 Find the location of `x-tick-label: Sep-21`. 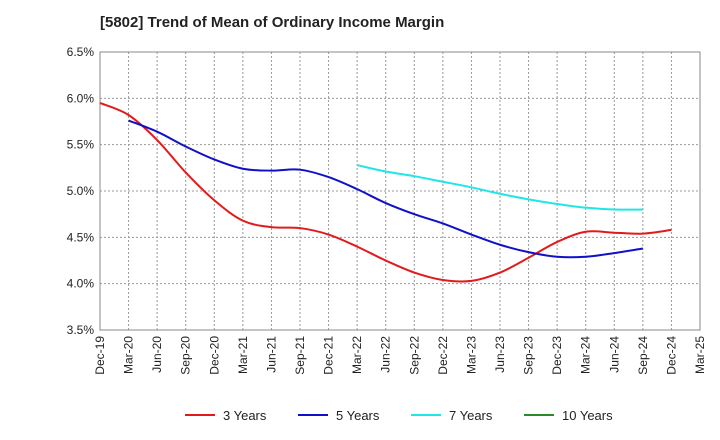

x-tick-label: Sep-21 is located at coordinates (300, 355).